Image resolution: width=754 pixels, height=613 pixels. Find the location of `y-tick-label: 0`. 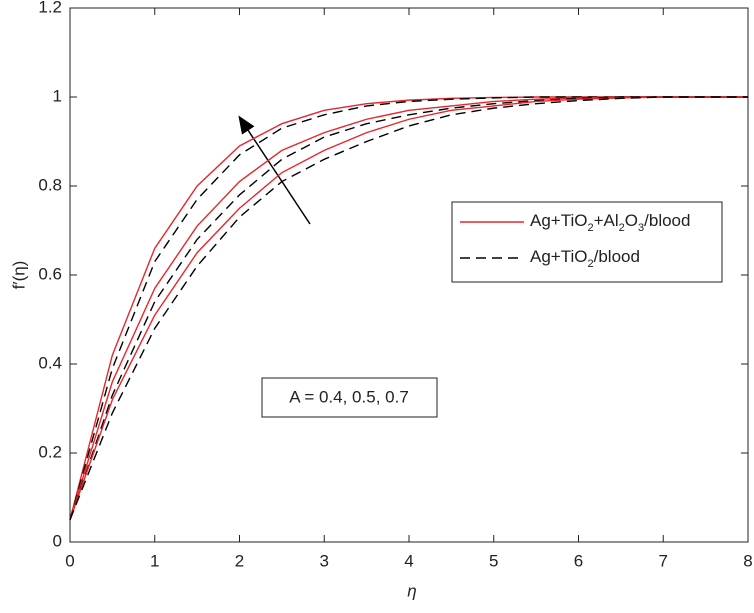

y-tick-label: 0 is located at coordinates (57, 540).